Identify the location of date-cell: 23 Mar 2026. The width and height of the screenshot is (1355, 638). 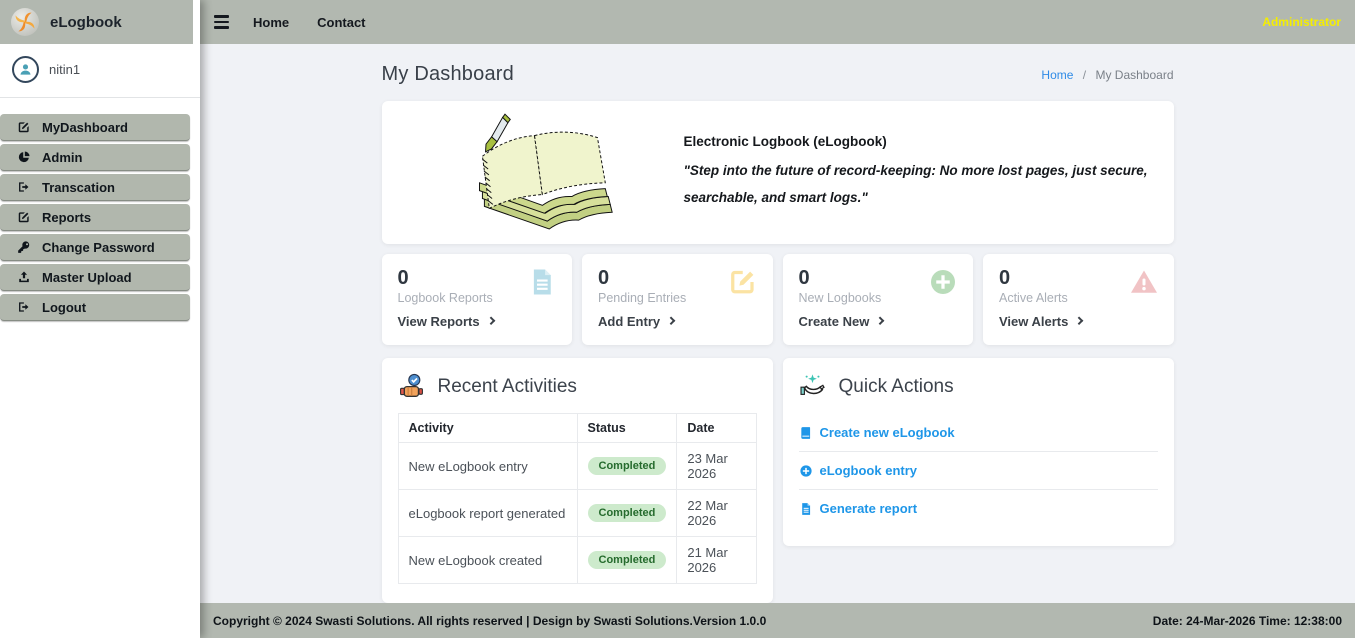
(716, 466).